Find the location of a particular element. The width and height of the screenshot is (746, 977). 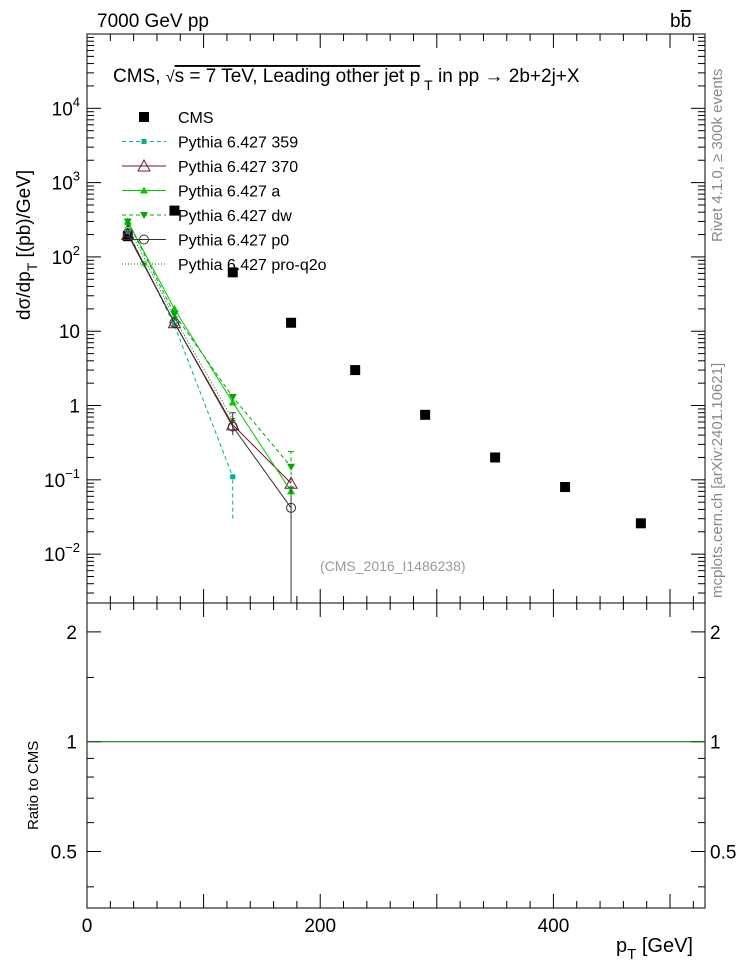

mcplots-label: mcplots.cern.ch [arXiv:2401.10621] is located at coordinates (717, 480).